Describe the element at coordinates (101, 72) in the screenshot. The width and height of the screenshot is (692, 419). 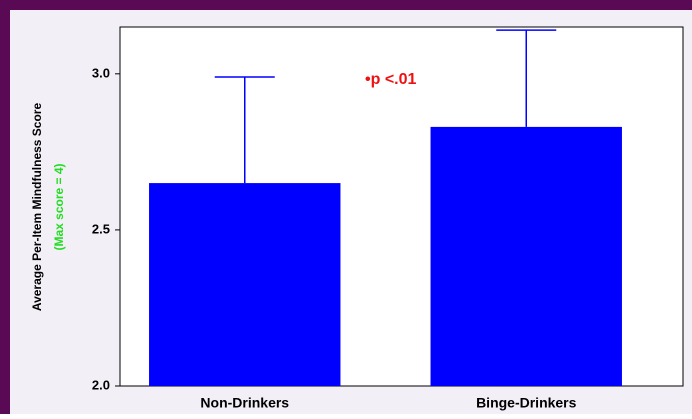
I see `y-tick-label: 3.0` at that location.